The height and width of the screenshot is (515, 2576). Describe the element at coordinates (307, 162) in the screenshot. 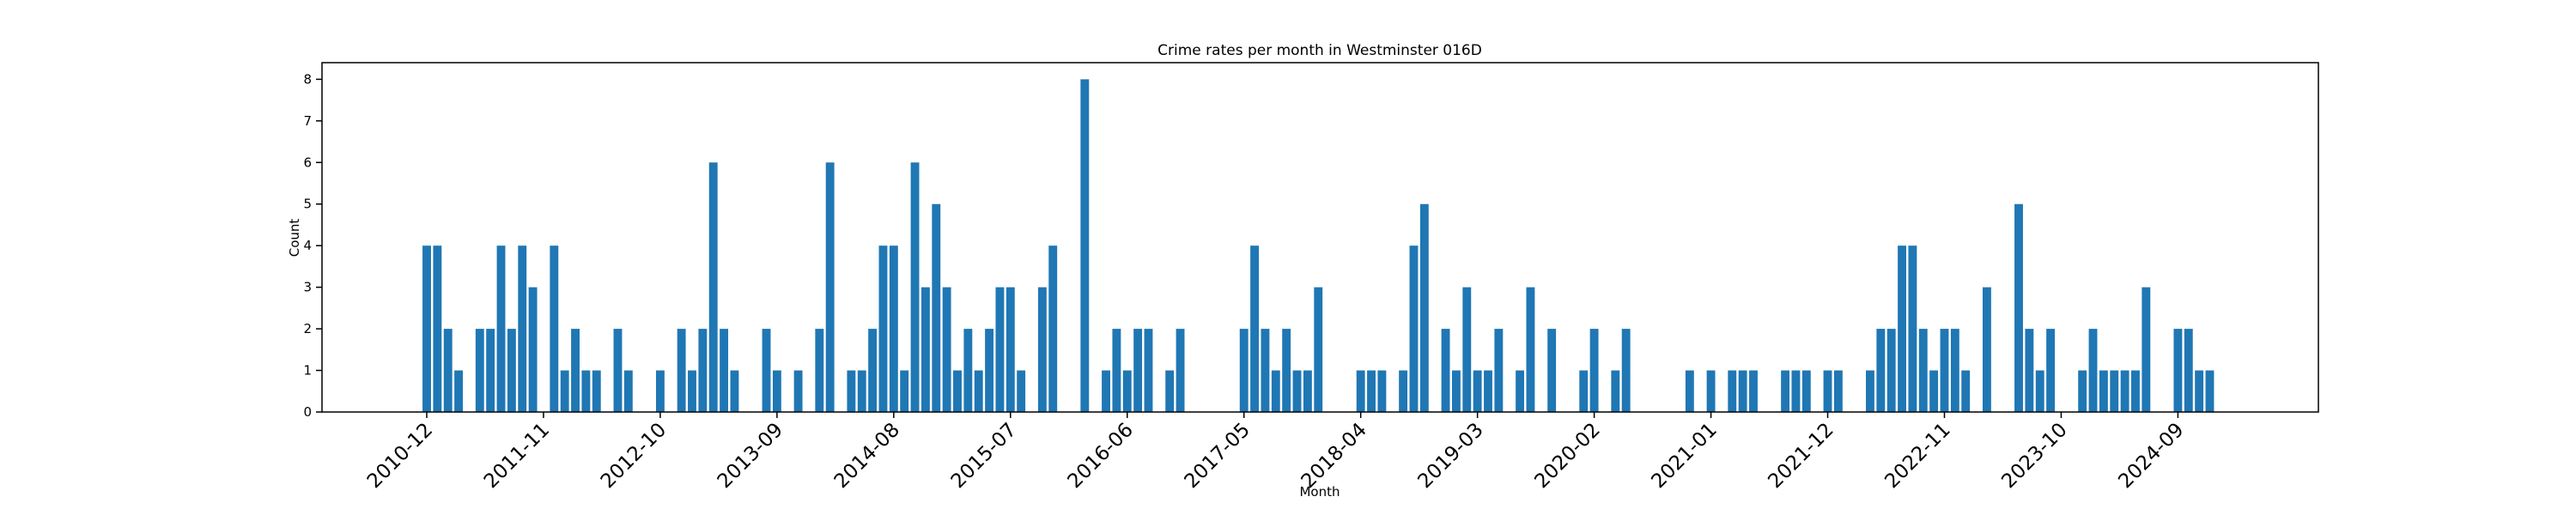

I see `y-tick-label: 6` at that location.